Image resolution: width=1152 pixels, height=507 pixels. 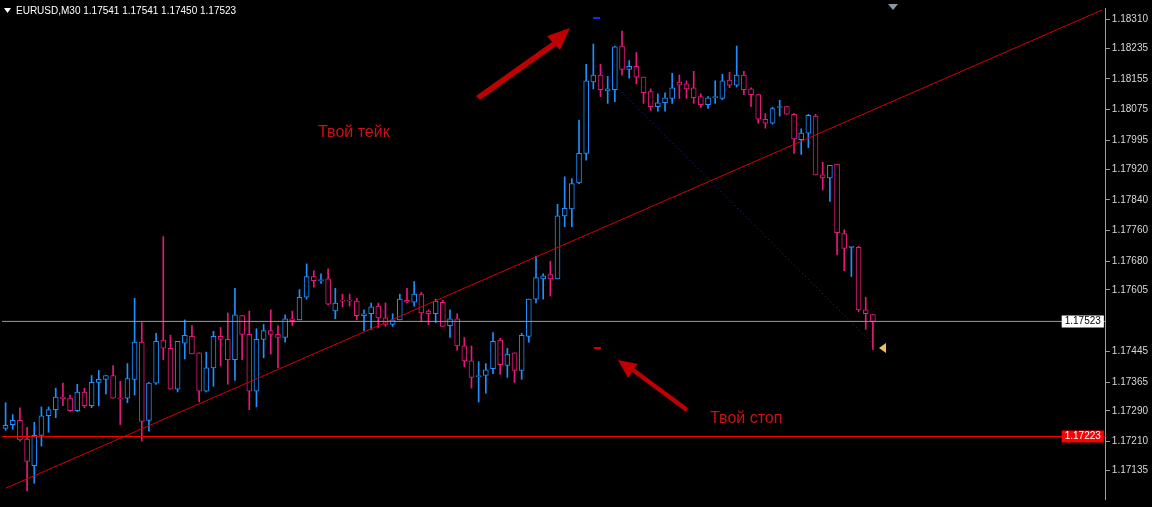 I want to click on y-tick-label: 1.18075, so click(x=1130, y=109).